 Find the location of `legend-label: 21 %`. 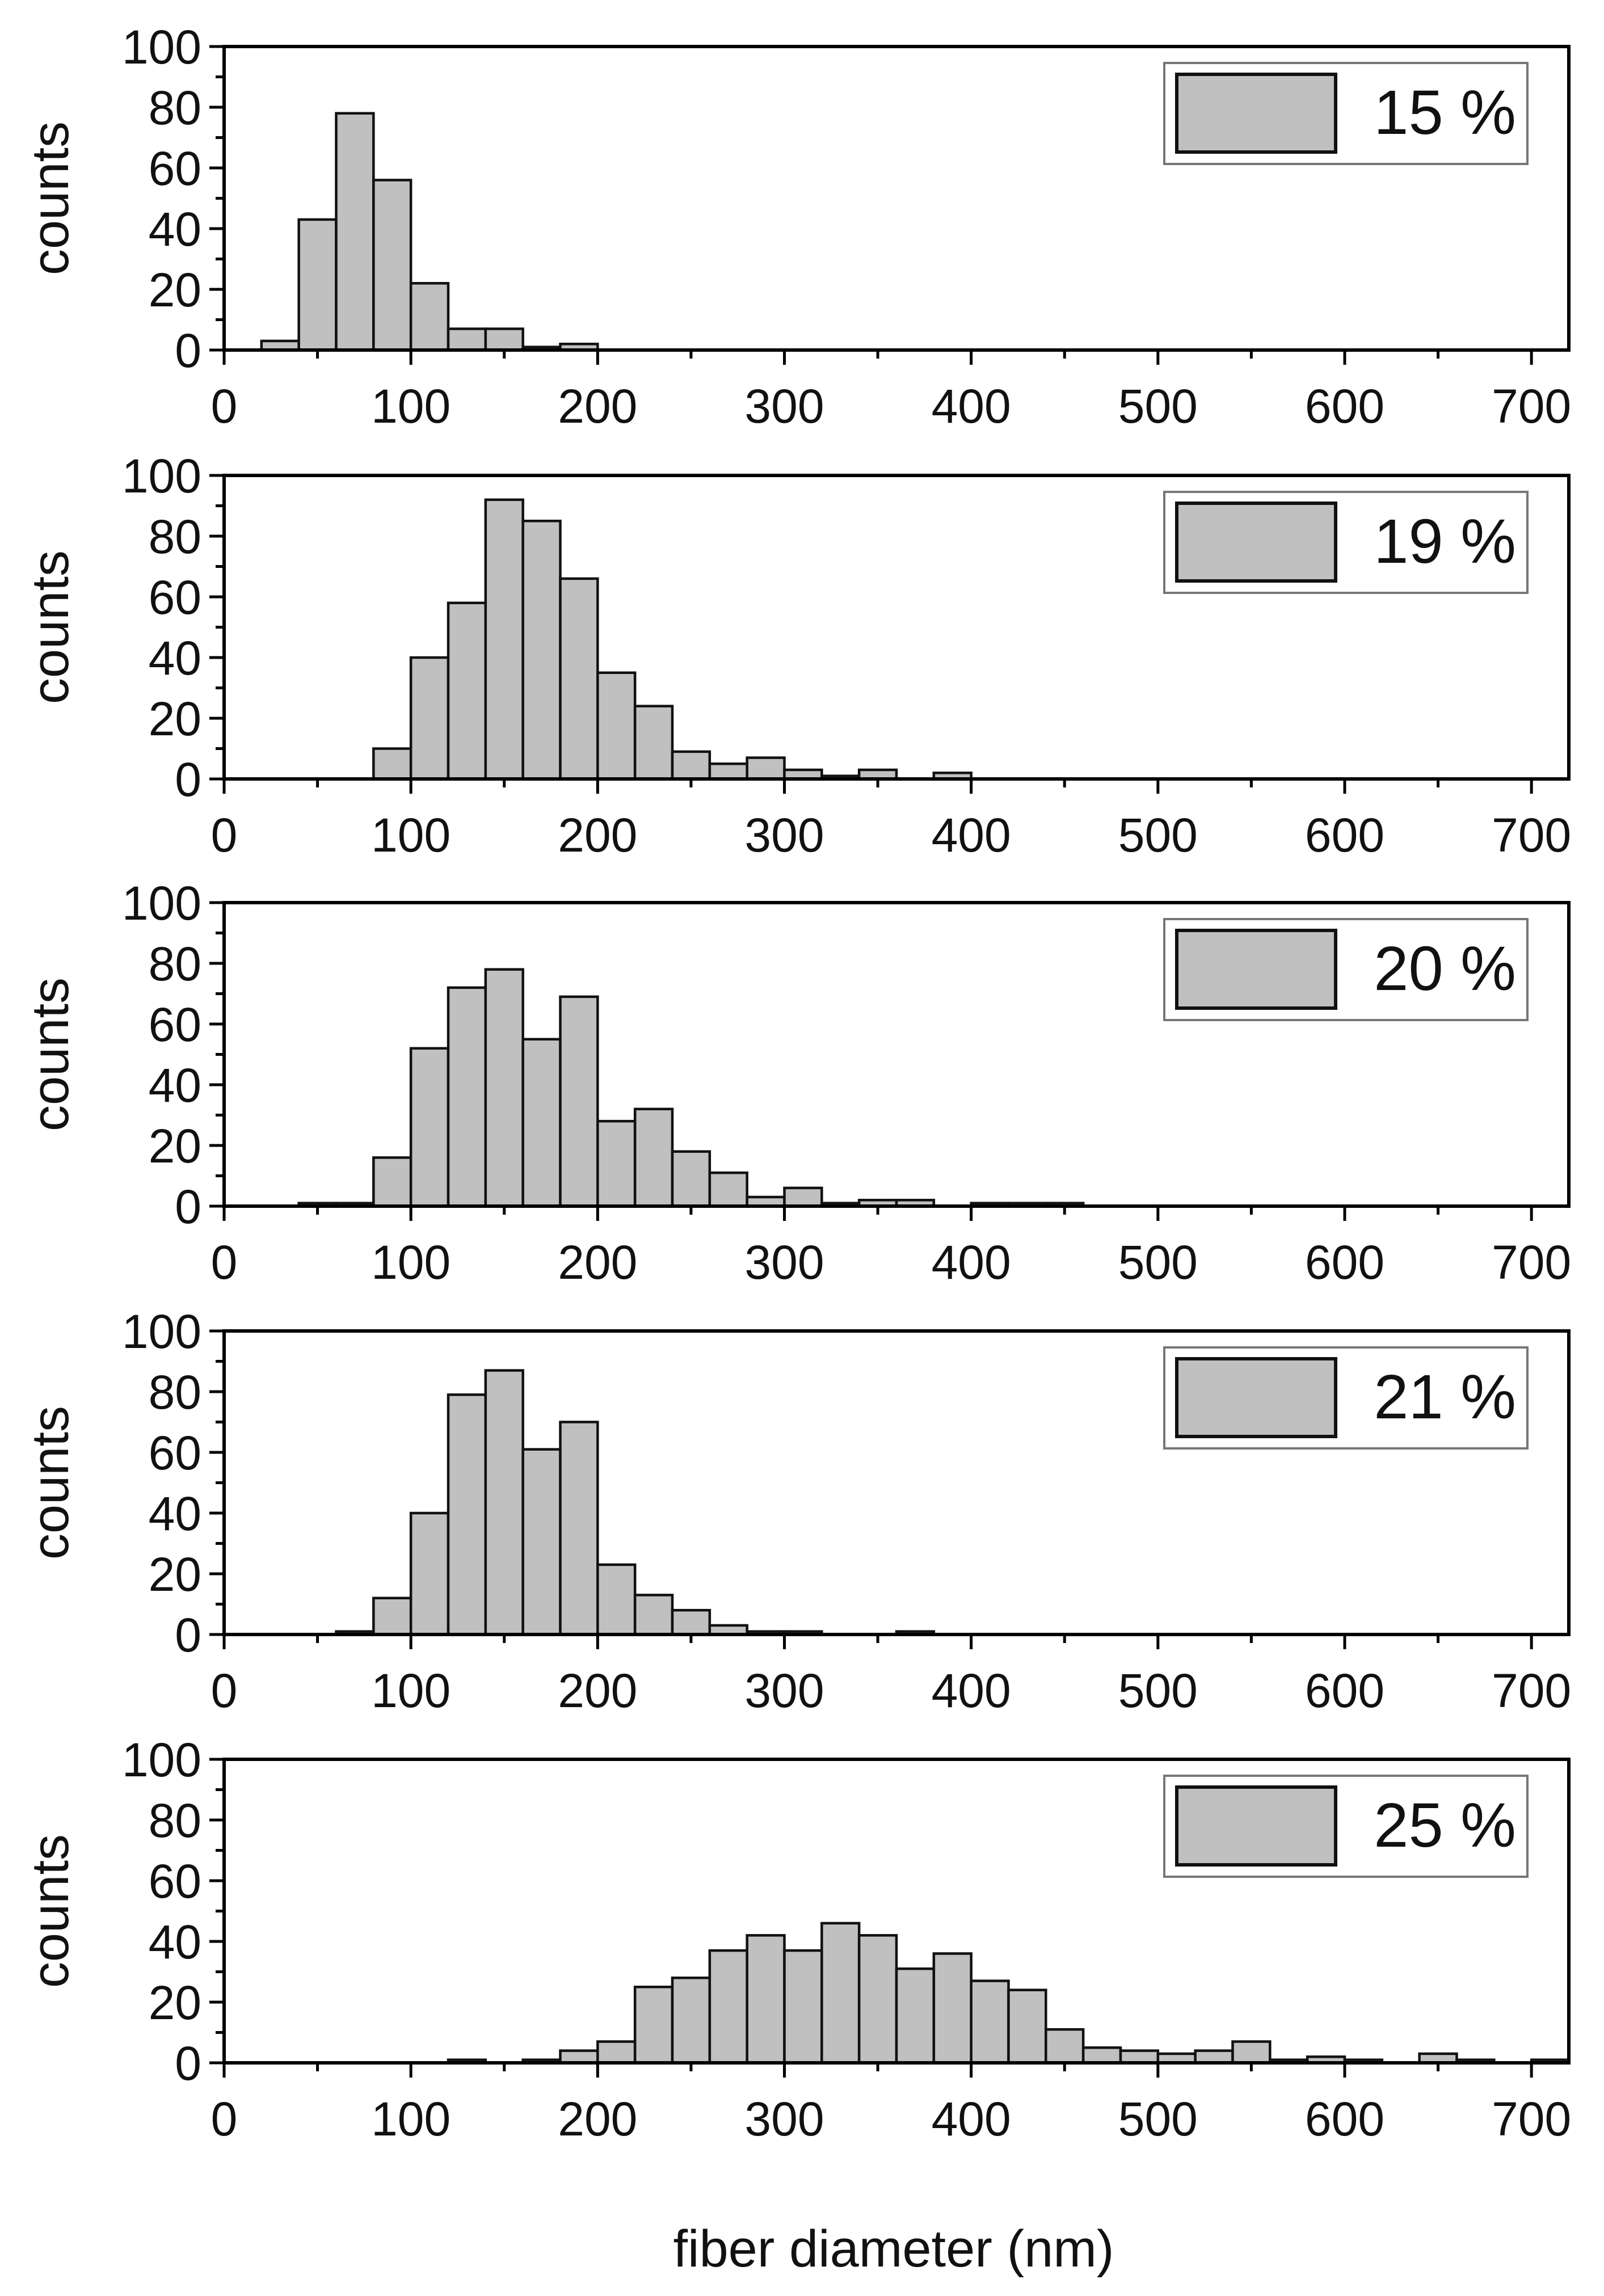

legend-label: 21 % is located at coordinates (1445, 1397).